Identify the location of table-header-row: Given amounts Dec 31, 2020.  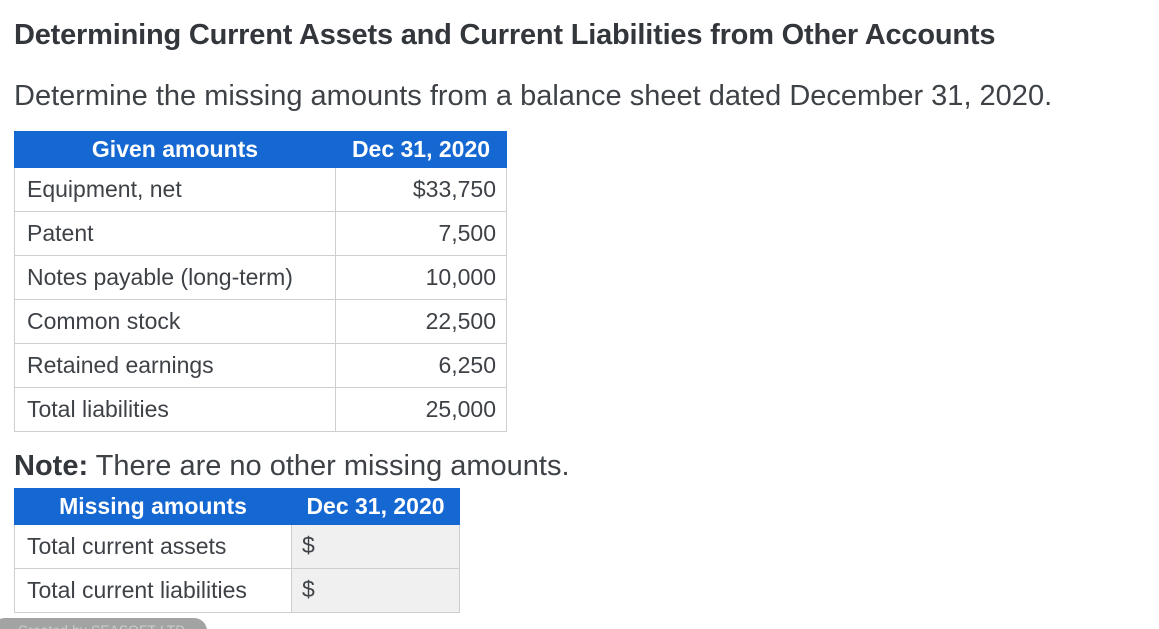
(260, 149).